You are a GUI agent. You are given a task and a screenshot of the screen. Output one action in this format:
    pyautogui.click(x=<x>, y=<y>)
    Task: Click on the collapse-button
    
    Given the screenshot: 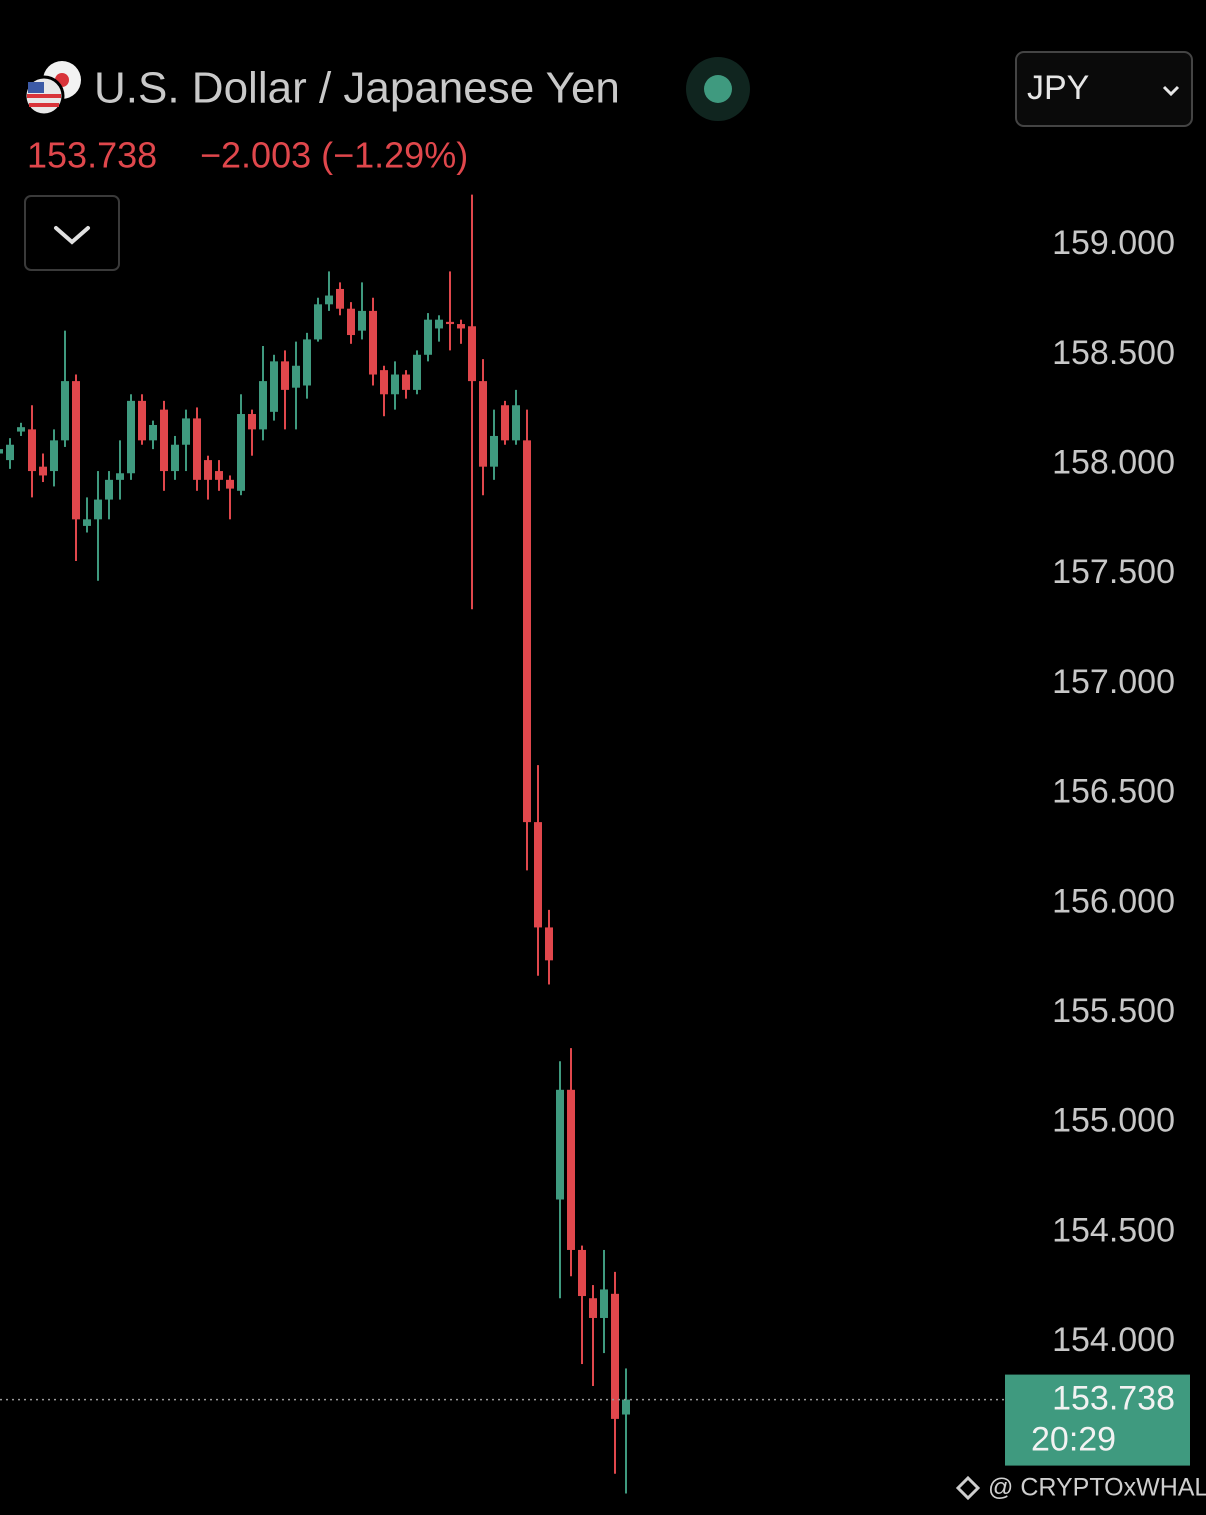 What is the action you would take?
    pyautogui.click(x=72, y=233)
    